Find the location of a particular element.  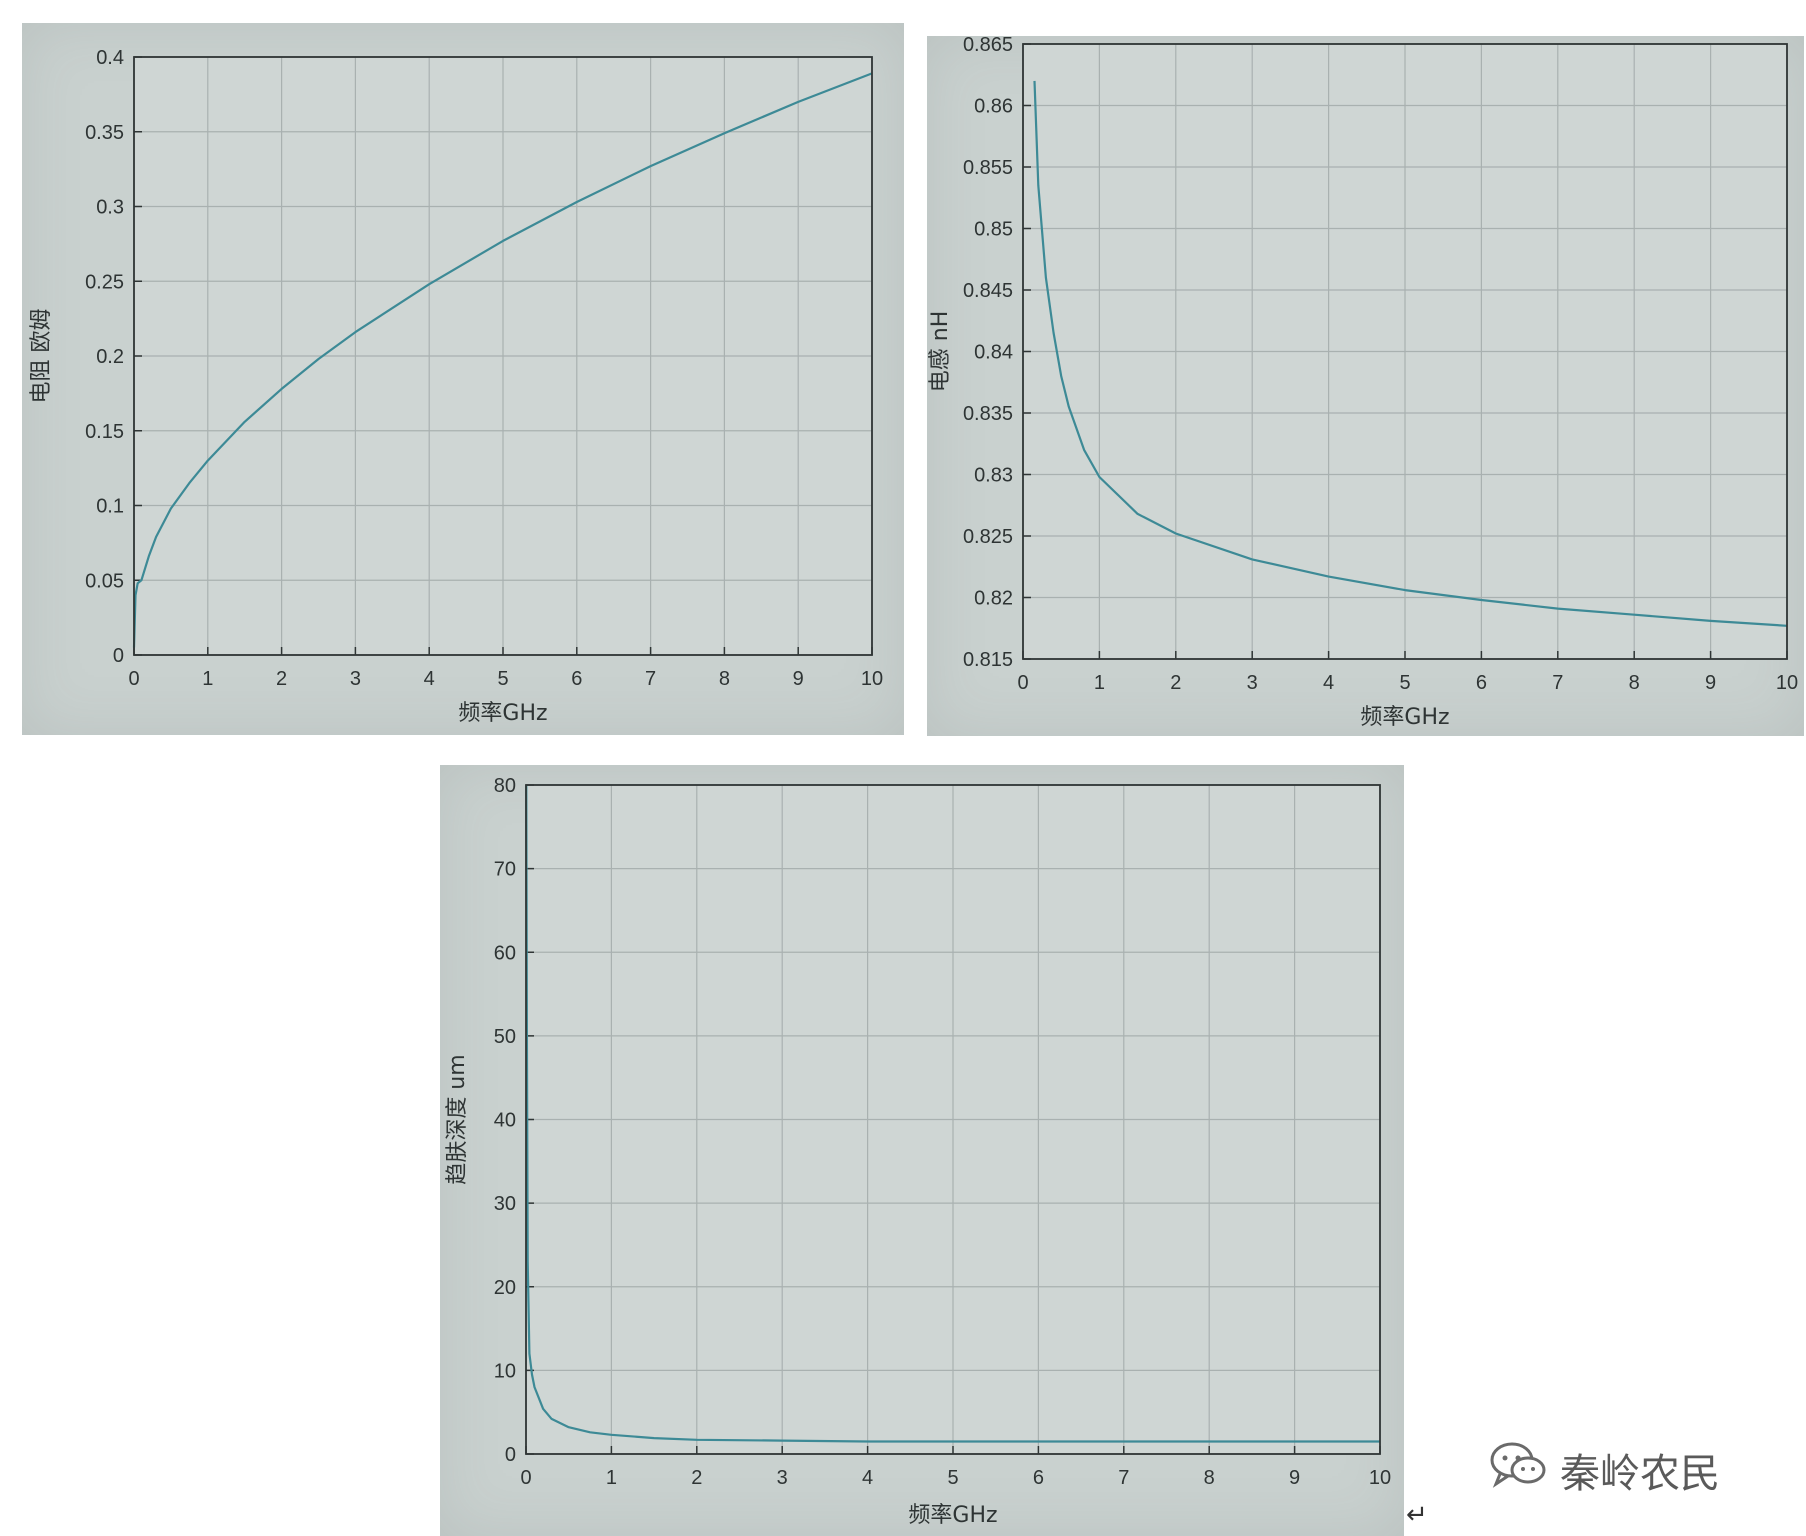

series-line is located at coordinates (1410, 353).